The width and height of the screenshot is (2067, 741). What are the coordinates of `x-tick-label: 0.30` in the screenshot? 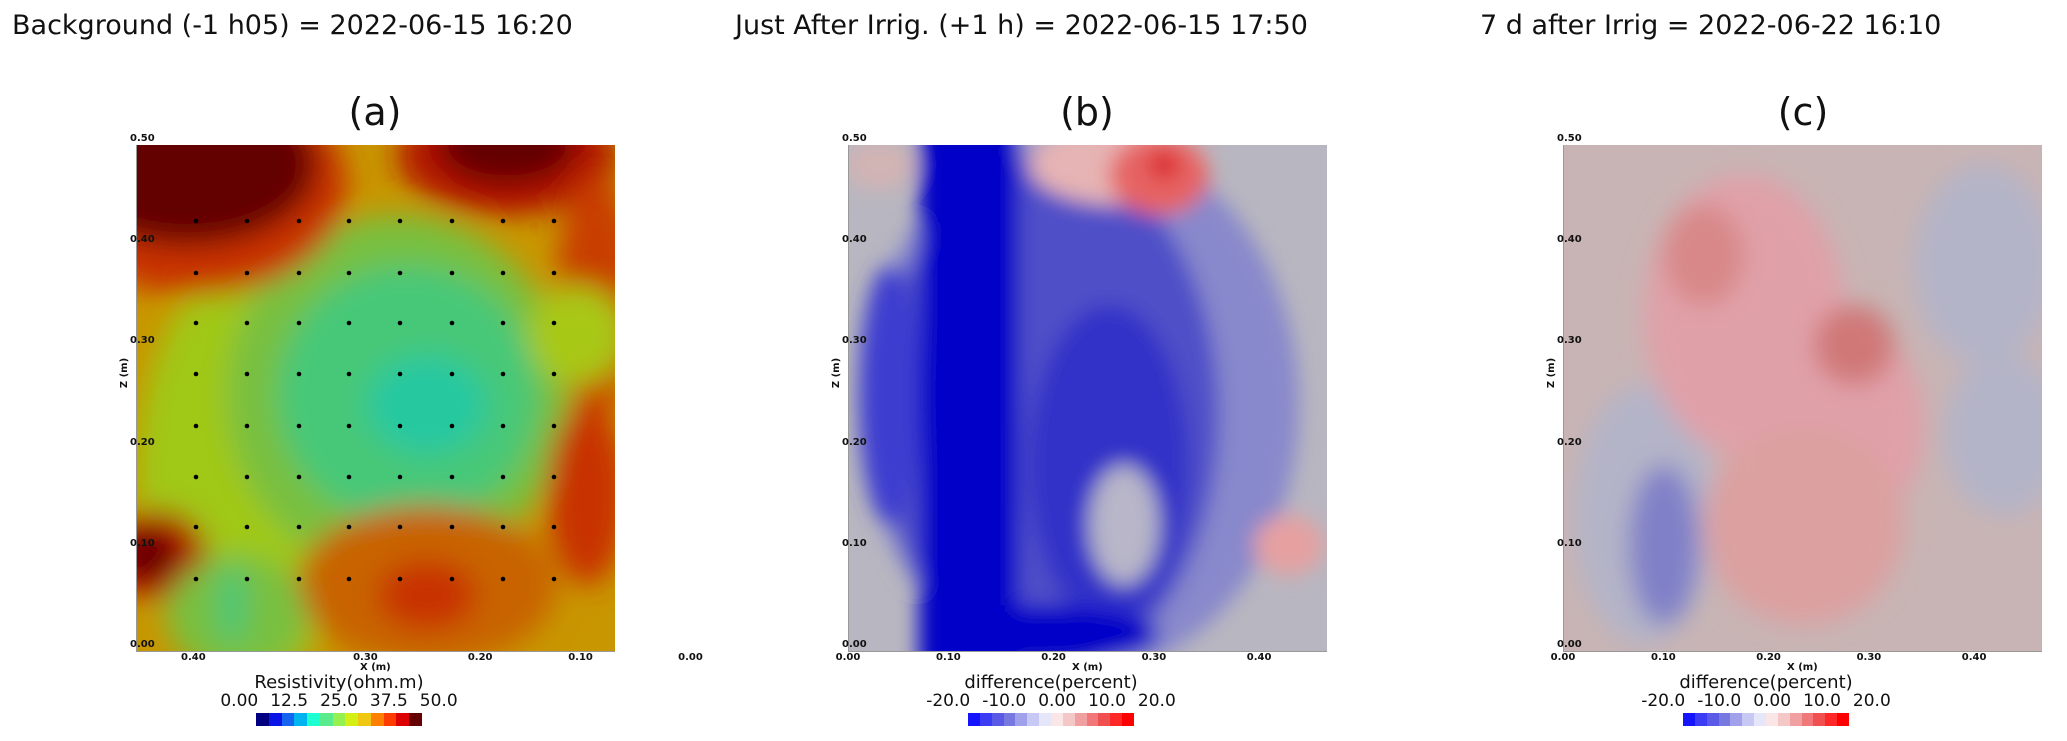 It's located at (1154, 657).